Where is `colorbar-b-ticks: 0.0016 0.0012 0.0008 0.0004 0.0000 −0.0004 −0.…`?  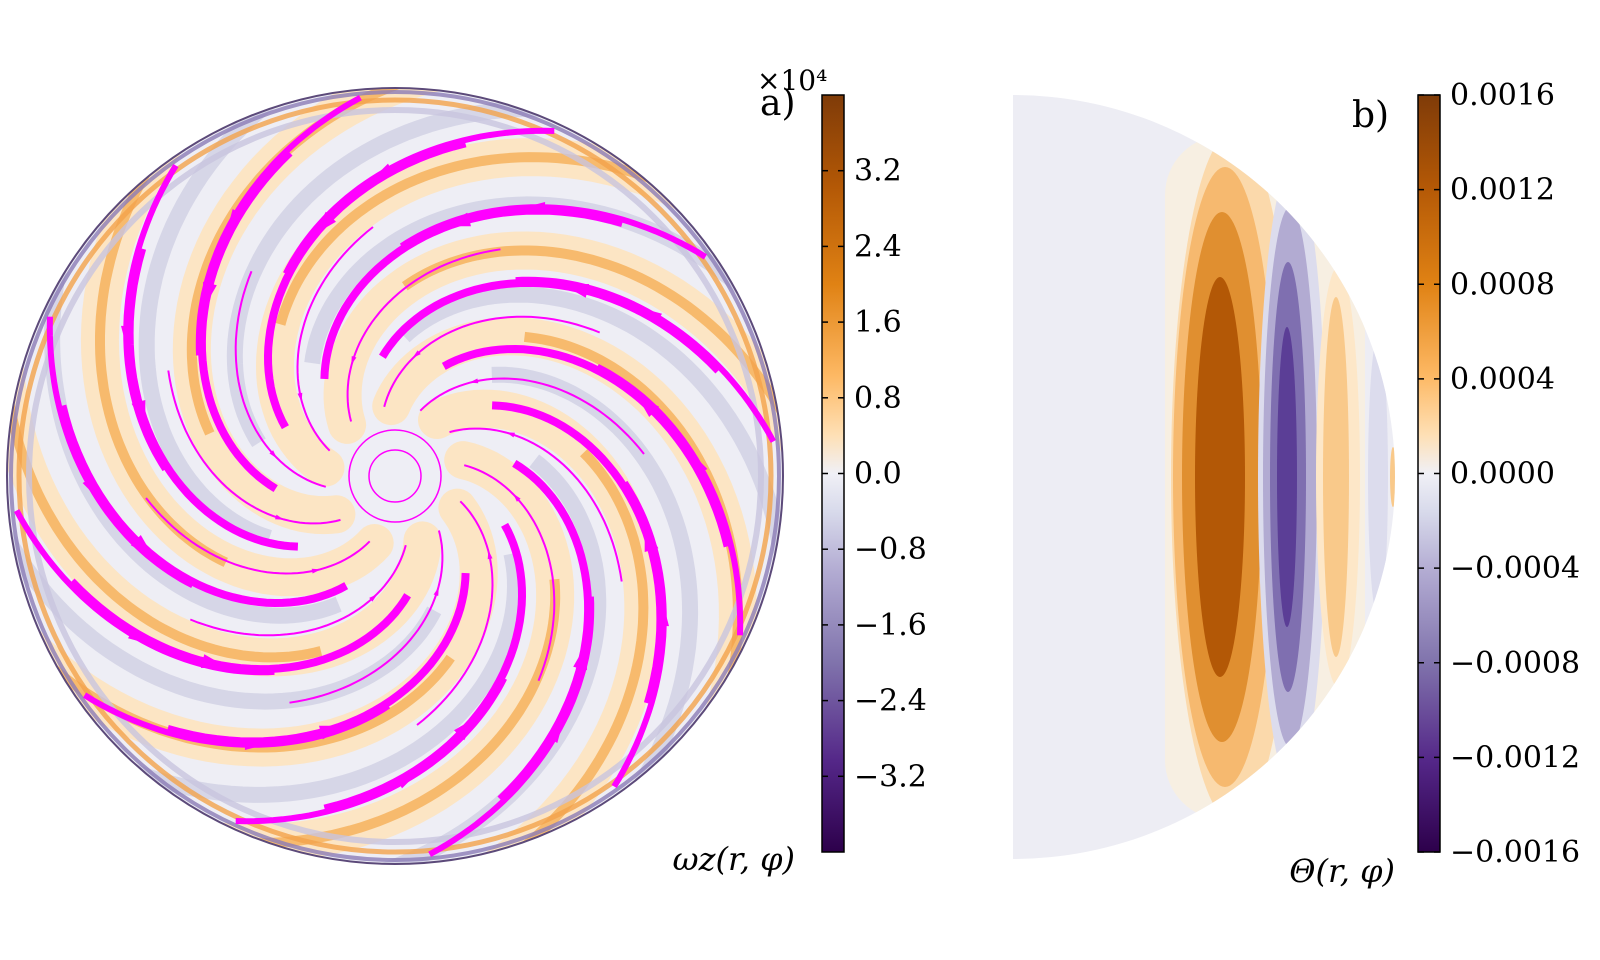
colorbar-b-ticks: 0.0016 0.0012 0.0008 0.0004 0.0000 −0.0004 −0.… is located at coordinates (1499, 474).